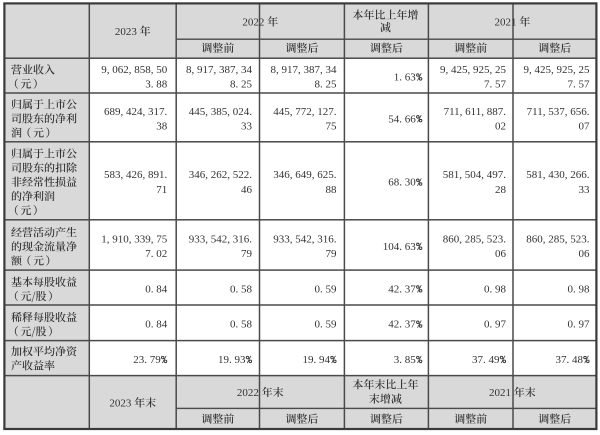  What do you see at coordinates (147, 360) in the screenshot?
I see `svg-text: 23. 79` at bounding box center [147, 360].